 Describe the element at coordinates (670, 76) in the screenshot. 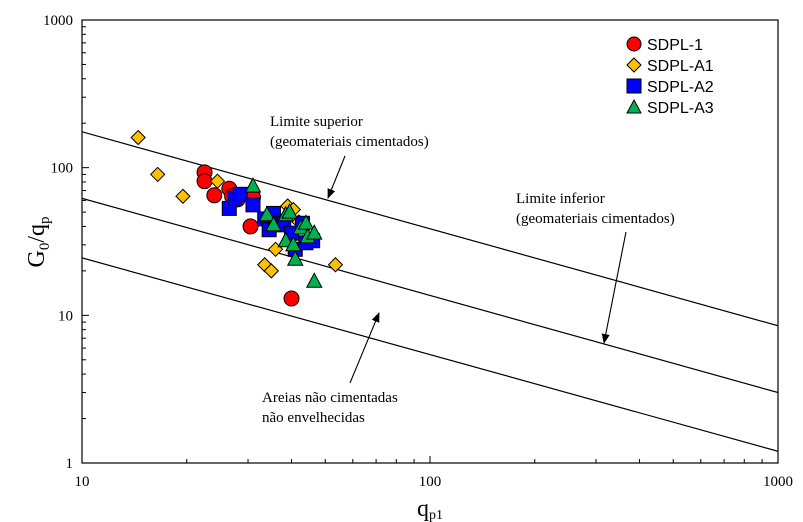

I see `legend: SDPL-1 SDPL-A1 SDPL-A2 SDPL-A3` at that location.